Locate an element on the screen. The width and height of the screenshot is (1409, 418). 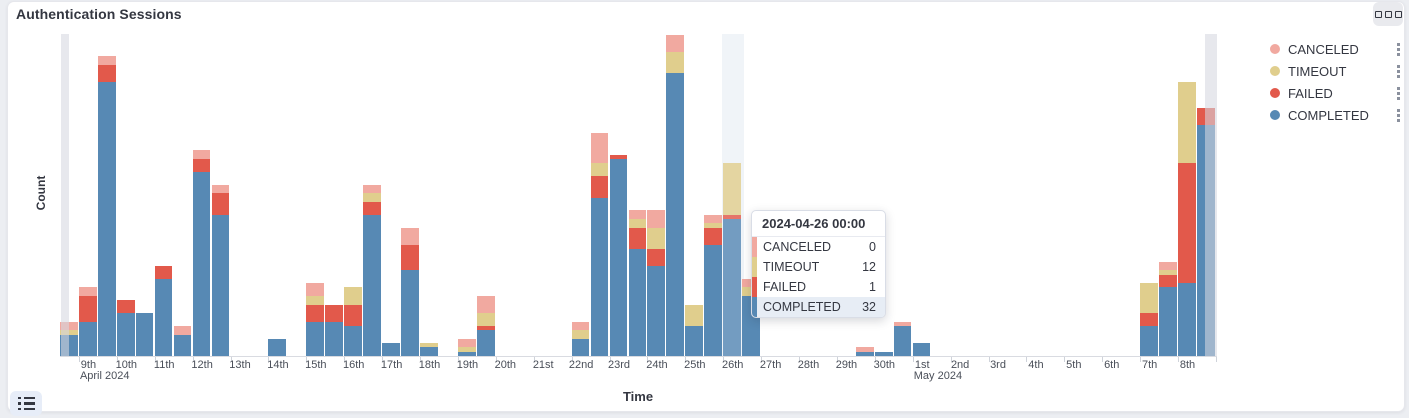
legend-item-timeout: TIMEOUT is located at coordinates (1336, 71).